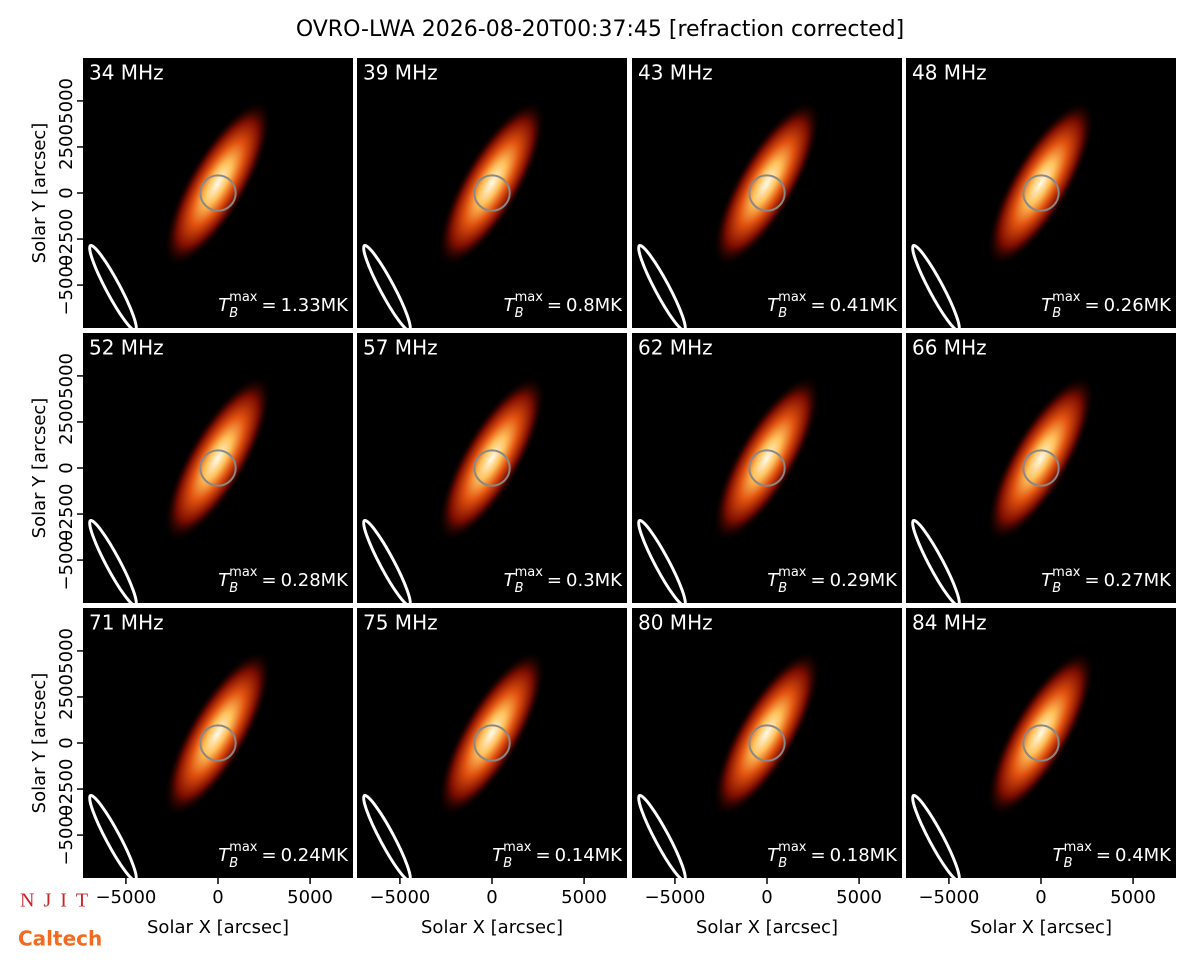 The height and width of the screenshot is (975, 1200). I want to click on y-tick-label: 2500, so click(66, 422).